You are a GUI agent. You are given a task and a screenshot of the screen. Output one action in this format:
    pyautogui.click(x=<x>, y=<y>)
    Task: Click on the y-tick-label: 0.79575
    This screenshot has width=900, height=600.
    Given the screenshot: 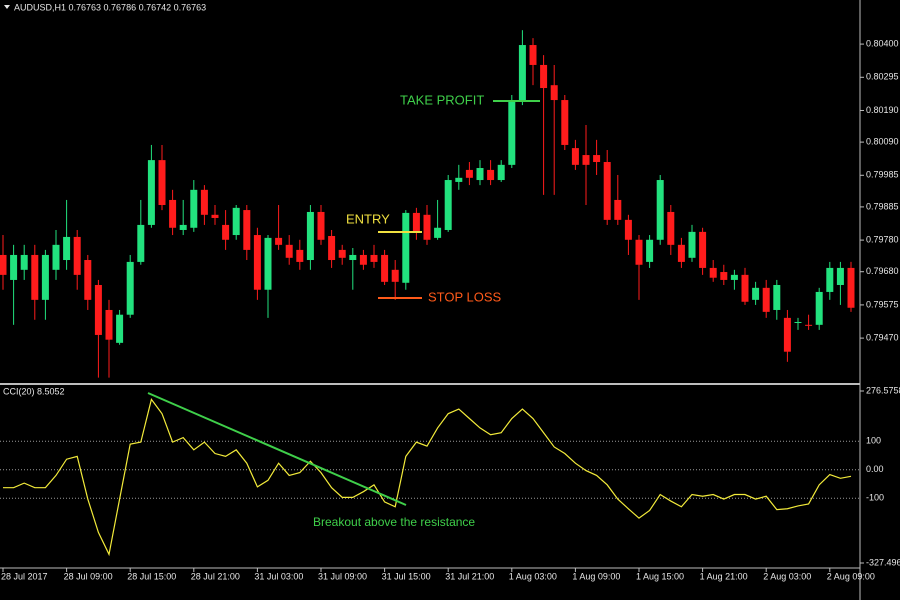 What is the action you would take?
    pyautogui.click(x=882, y=304)
    